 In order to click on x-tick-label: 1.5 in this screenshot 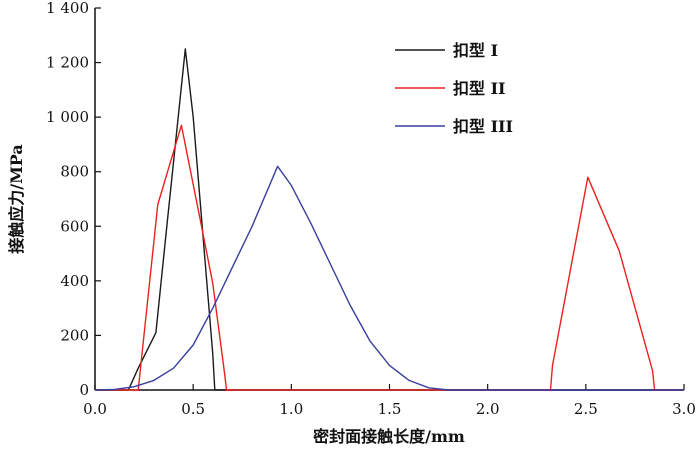, I will do `click(390, 409)`.